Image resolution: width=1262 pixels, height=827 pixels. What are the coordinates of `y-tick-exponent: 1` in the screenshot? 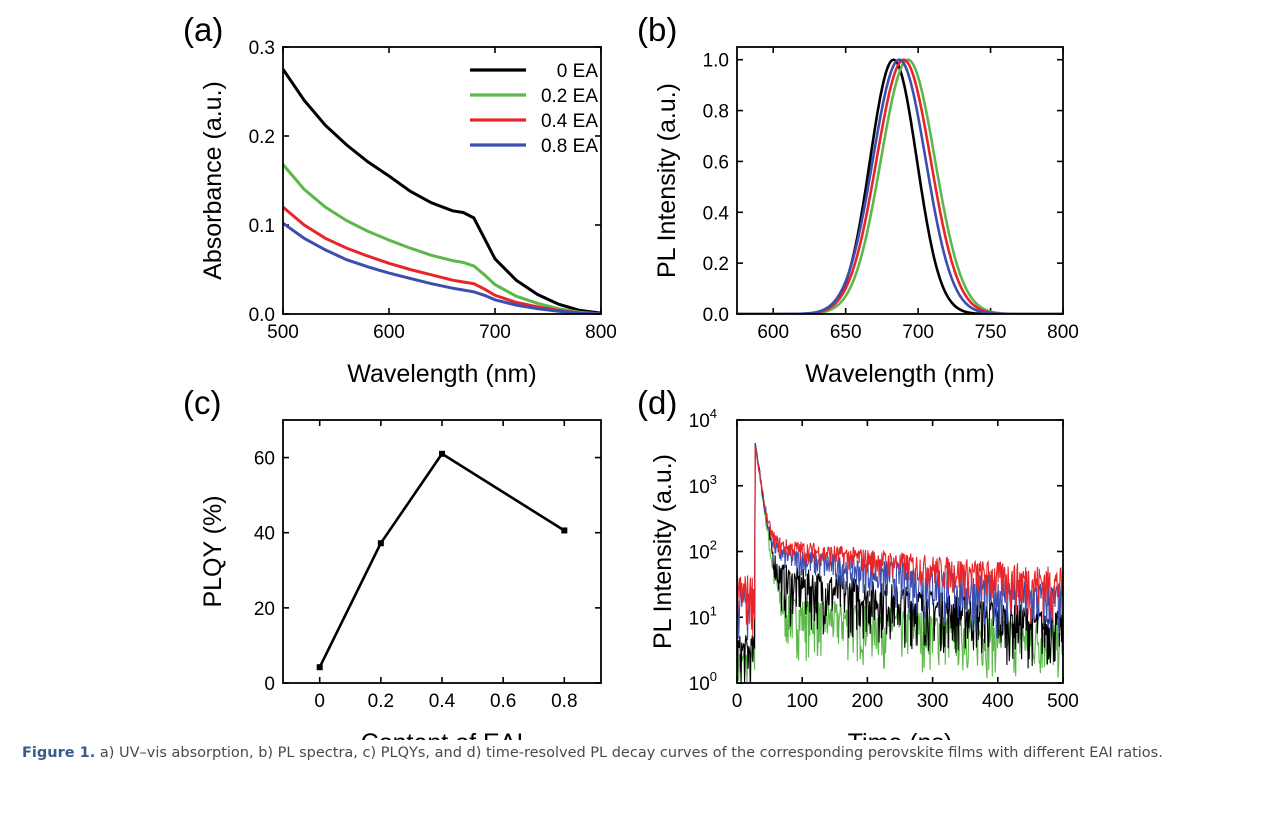 It's located at (713, 610).